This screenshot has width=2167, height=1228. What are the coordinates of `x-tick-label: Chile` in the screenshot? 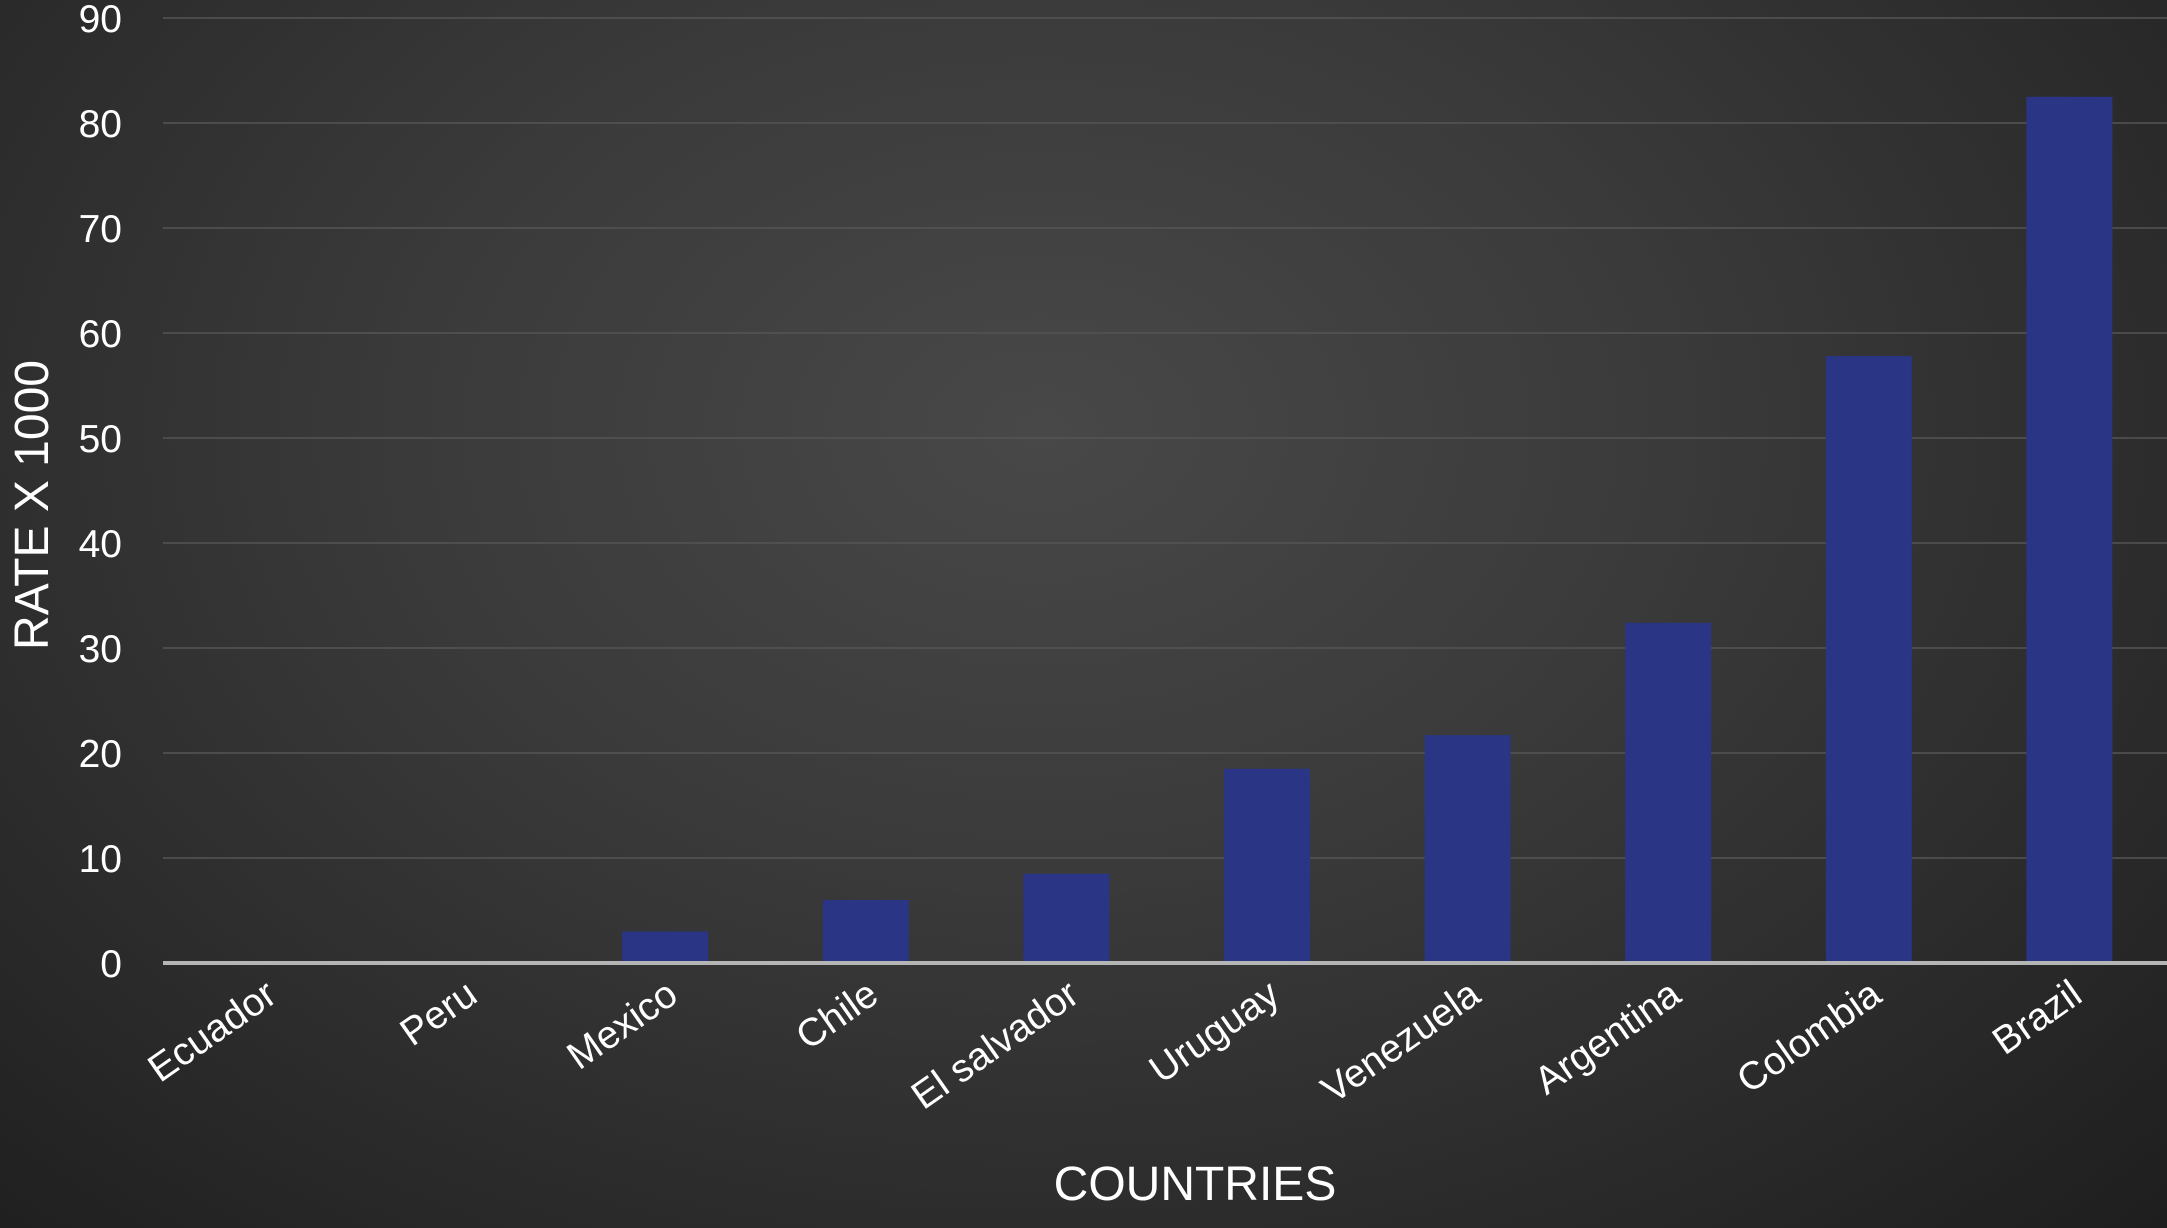 It's located at (836, 1015).